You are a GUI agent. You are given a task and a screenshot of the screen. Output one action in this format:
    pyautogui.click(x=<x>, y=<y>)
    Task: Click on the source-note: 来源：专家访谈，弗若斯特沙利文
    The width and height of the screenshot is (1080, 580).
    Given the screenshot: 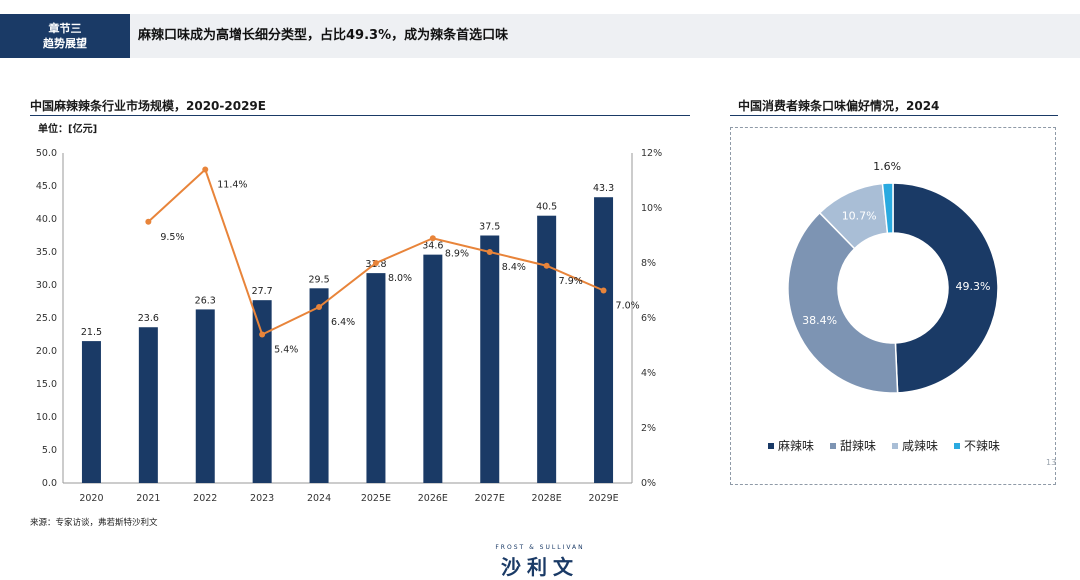 What is the action you would take?
    pyautogui.click(x=94, y=523)
    